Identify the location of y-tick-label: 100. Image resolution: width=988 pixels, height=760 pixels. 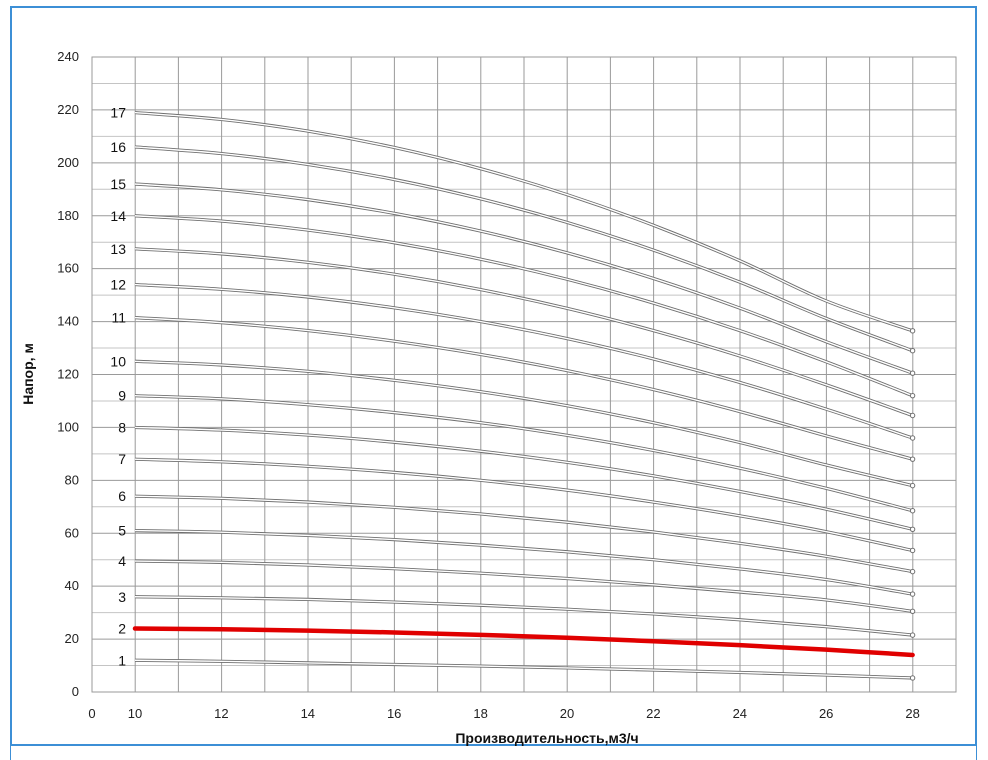
(68, 426).